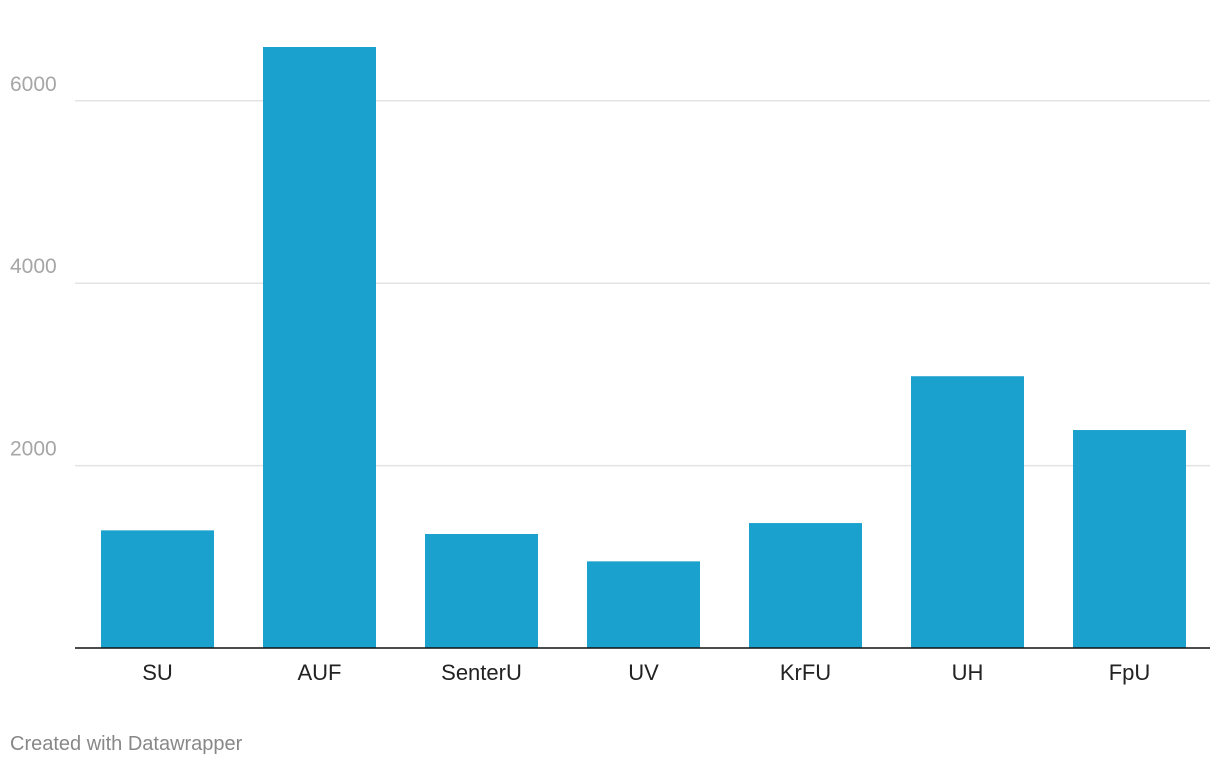  Describe the element at coordinates (126, 744) in the screenshot. I see `credit-text: Created with Datawrapper` at that location.